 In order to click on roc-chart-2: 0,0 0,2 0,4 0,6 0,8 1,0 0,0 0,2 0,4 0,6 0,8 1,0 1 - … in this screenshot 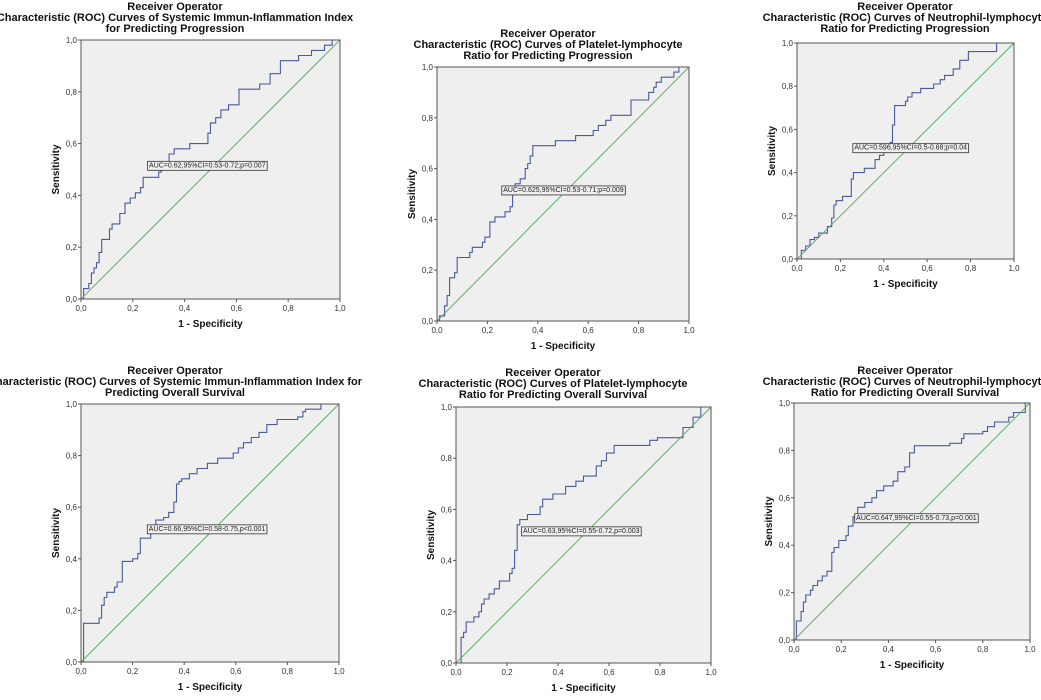, I will do `click(551, 207)`.